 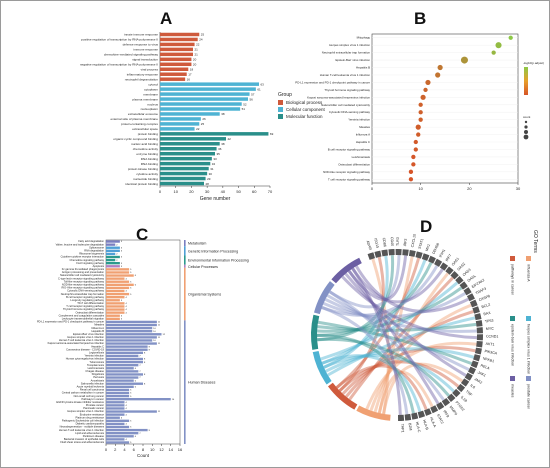 What do you see at coordinates (124, 449) in the screenshot?
I see `c-x-tick-label: 4` at bounding box center [124, 449].